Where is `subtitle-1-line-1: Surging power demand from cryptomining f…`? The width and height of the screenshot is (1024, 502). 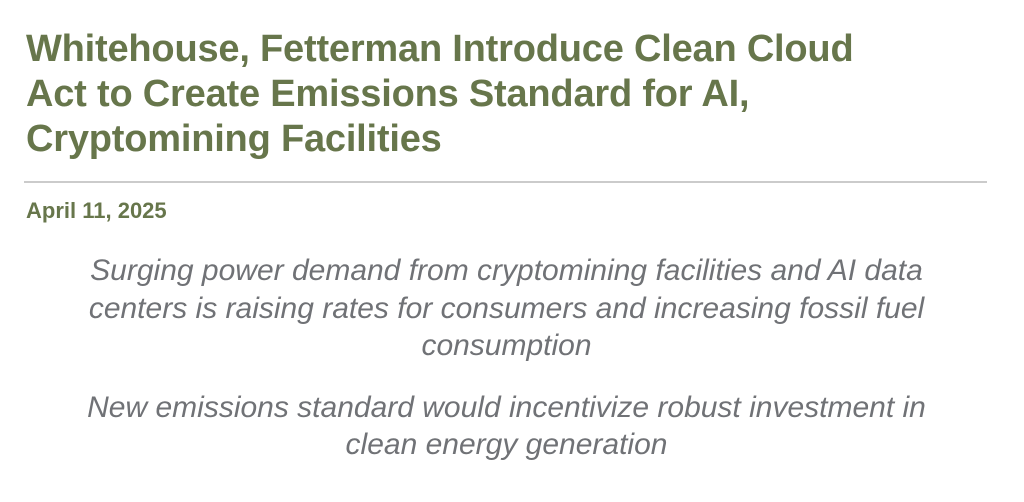 subtitle-1-line-1: Surging power demand from cryptomining f… is located at coordinates (506, 270).